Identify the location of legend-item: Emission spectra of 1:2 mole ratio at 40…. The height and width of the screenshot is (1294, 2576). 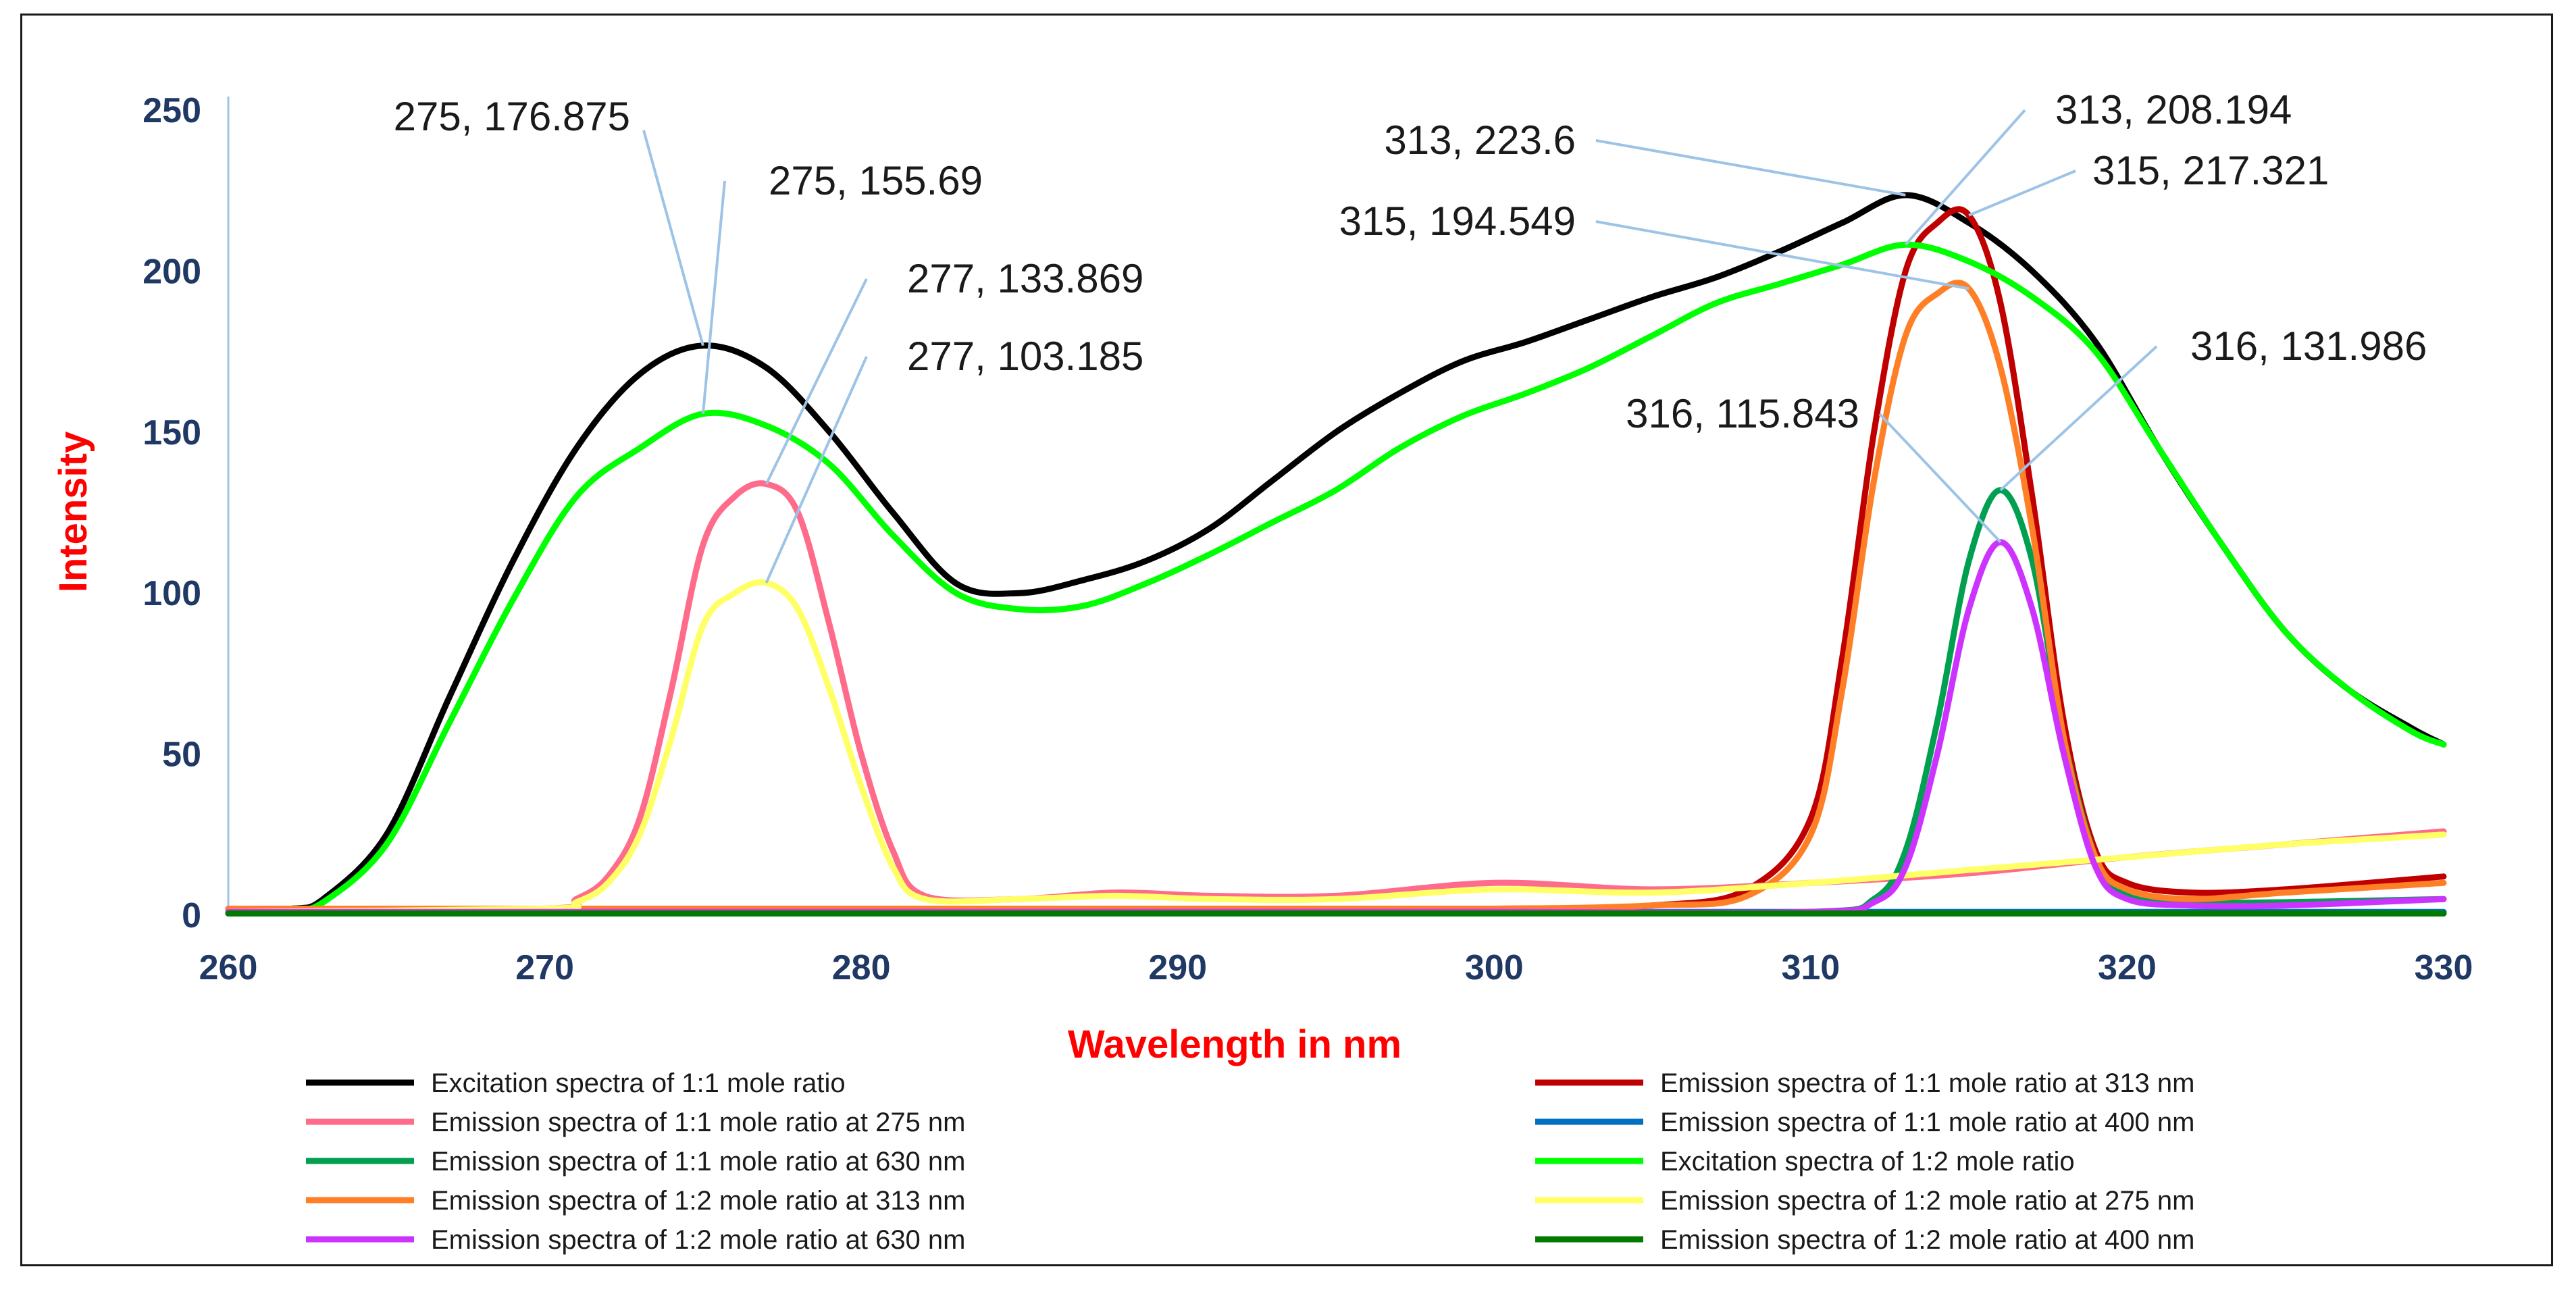
(1864, 1240).